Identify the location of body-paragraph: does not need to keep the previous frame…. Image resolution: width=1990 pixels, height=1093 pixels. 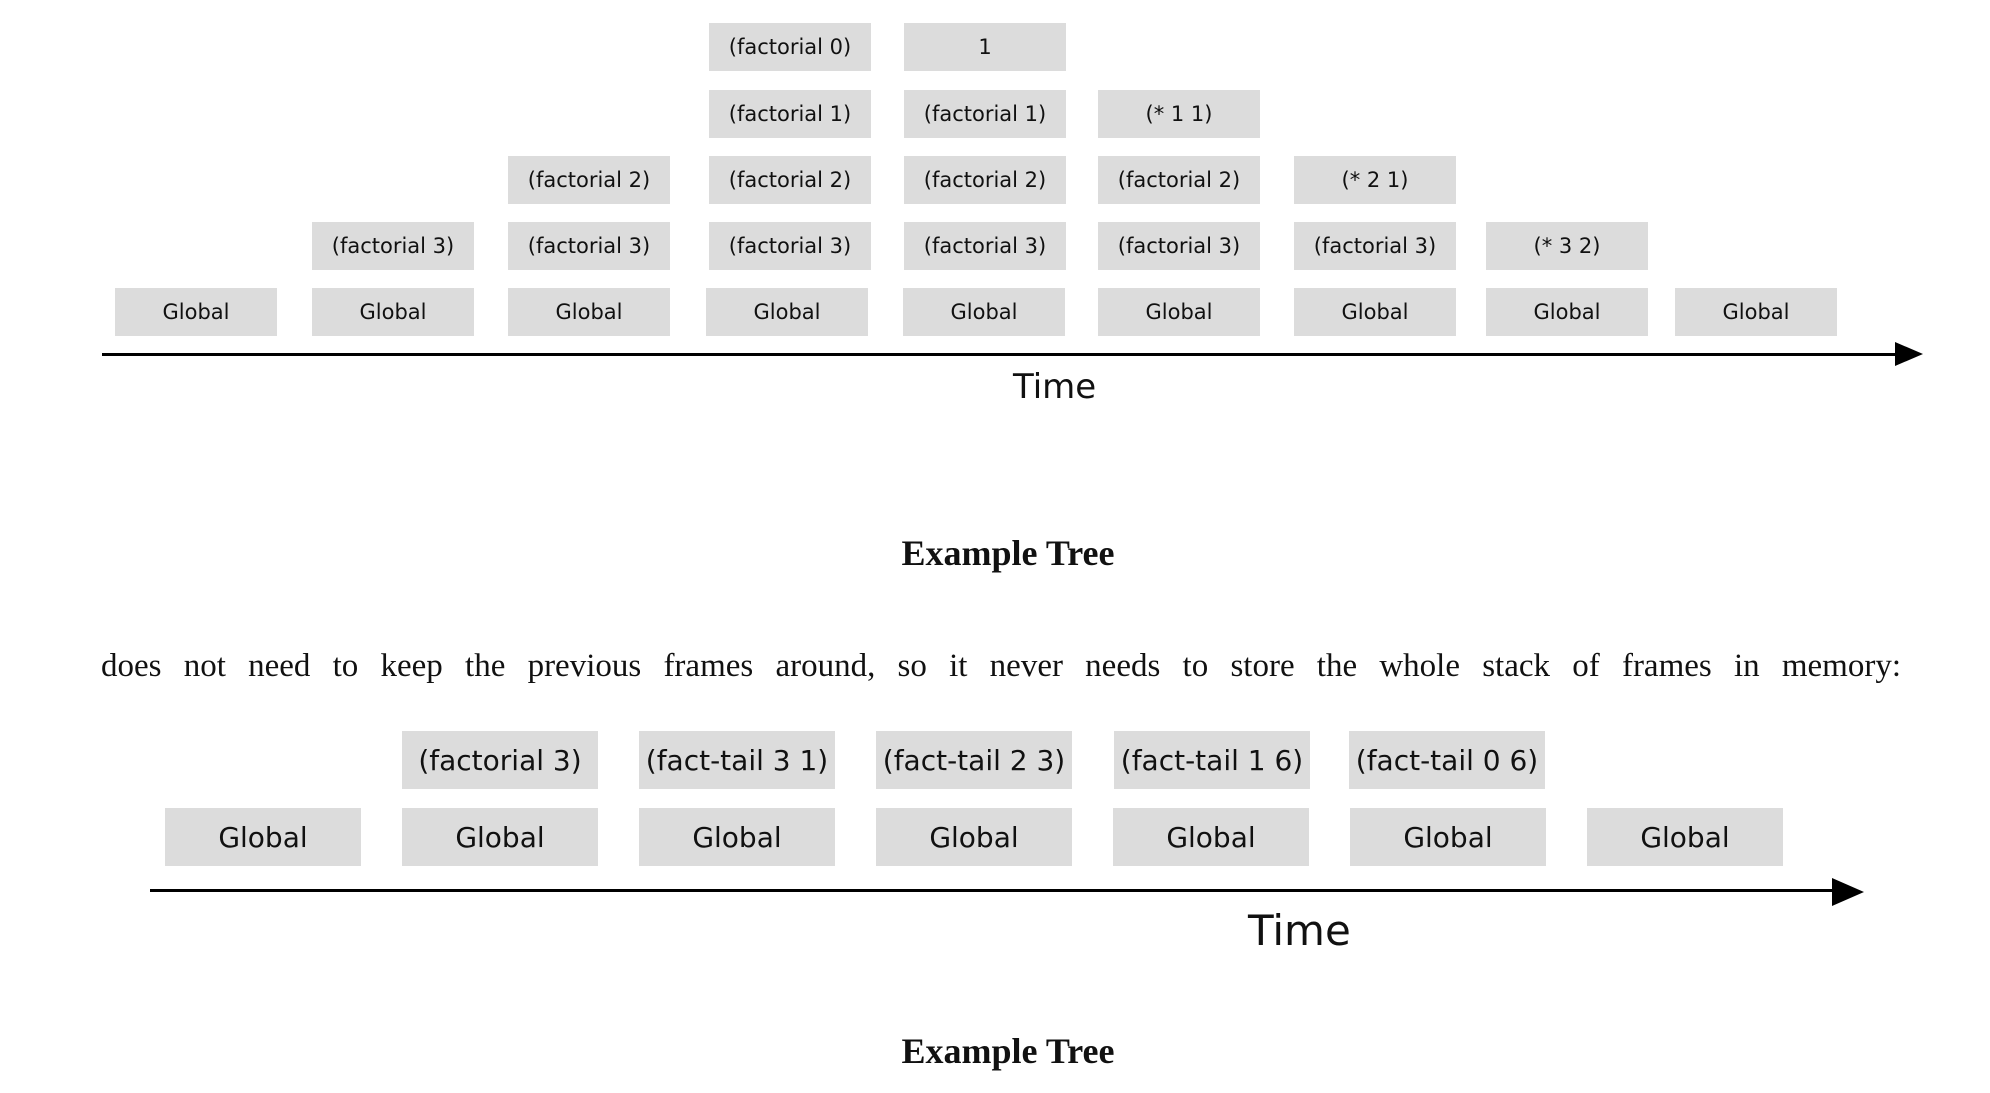
(1001, 666).